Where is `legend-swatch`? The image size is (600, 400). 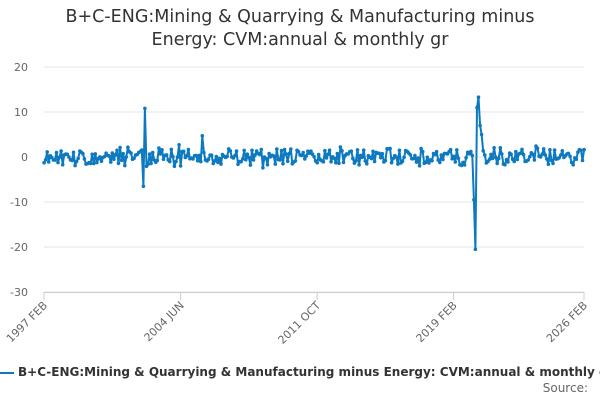
legend-swatch is located at coordinates (7, 372).